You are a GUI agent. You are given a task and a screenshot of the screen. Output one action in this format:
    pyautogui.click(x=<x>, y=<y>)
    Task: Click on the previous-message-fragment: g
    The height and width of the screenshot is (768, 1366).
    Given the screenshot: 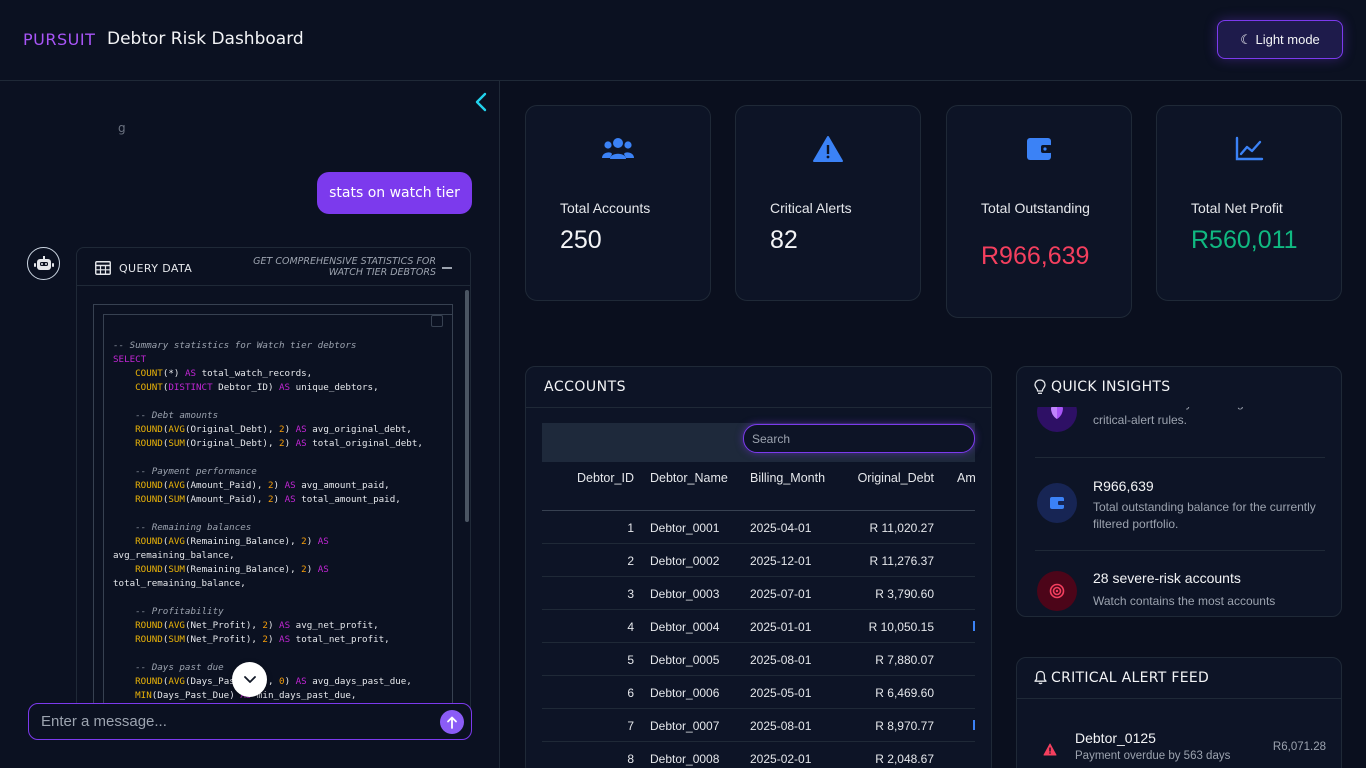 What is the action you would take?
    pyautogui.click(x=122, y=128)
    